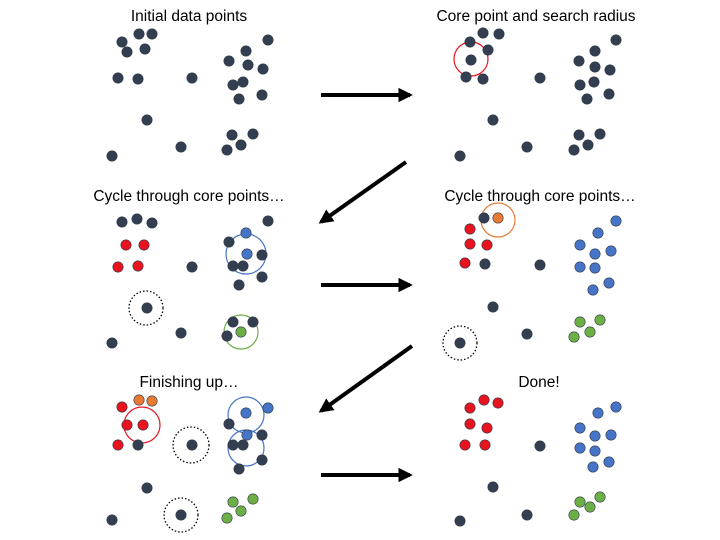 The height and width of the screenshot is (540, 720). I want to click on panel-title-done: Done!, so click(538, 382).